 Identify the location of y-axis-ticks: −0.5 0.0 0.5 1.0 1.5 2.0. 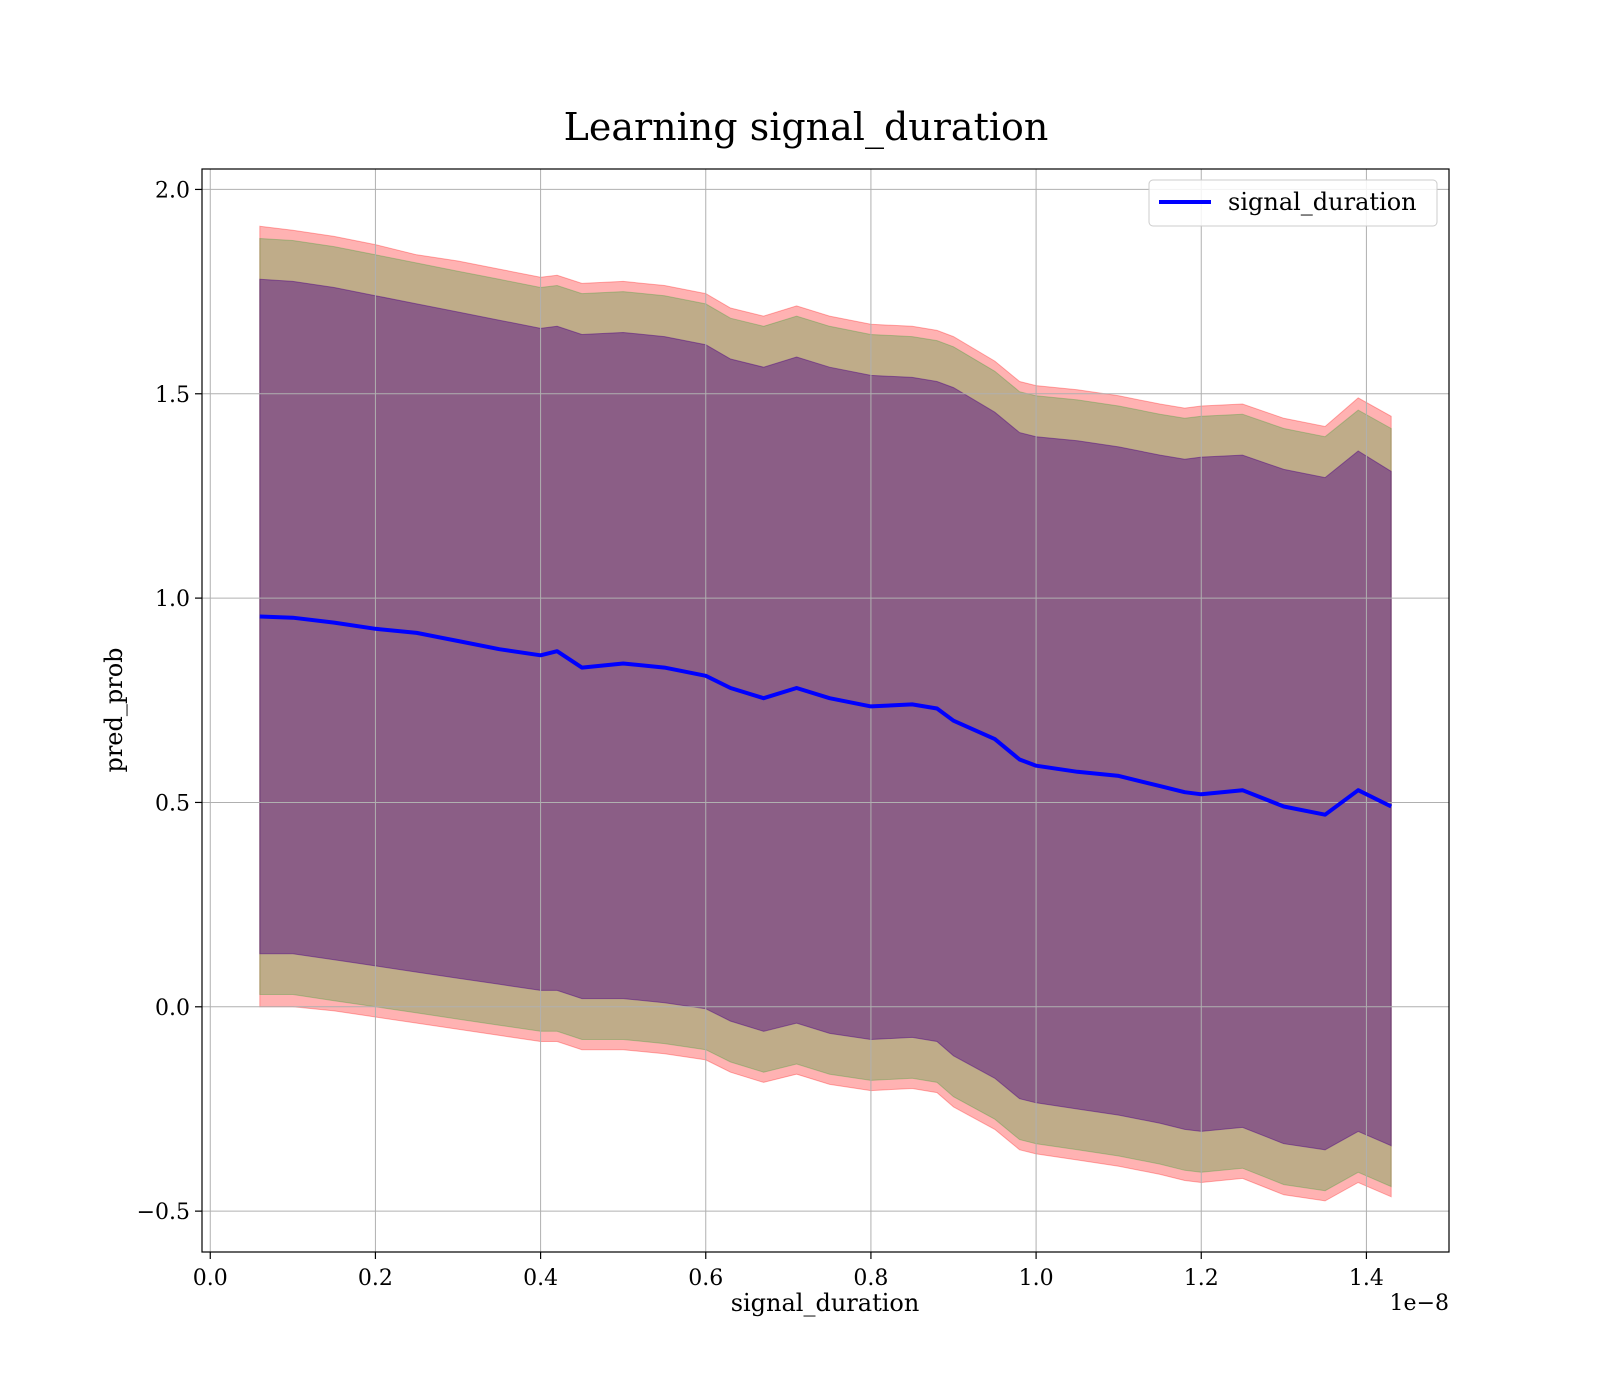
(169, 701).